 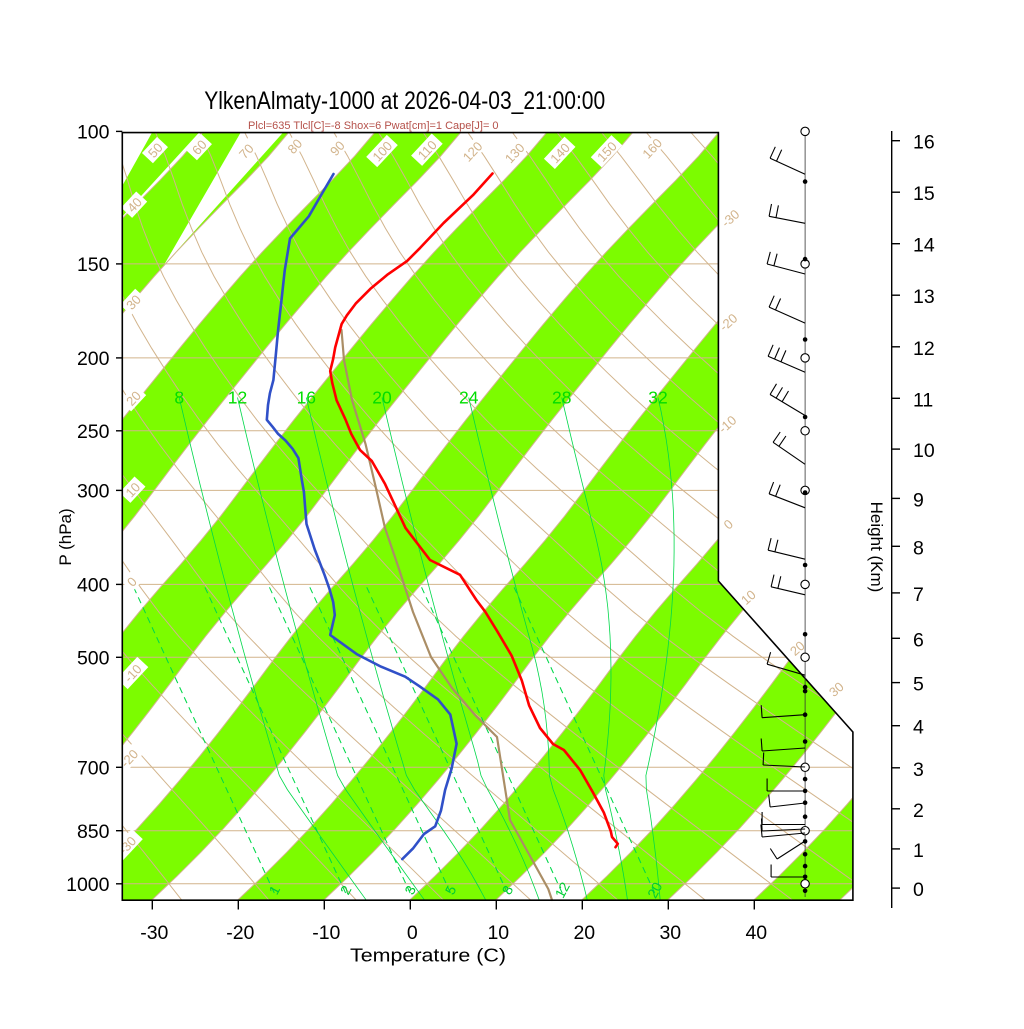 I want to click on svg-text: 300, so click(x=93, y=492).